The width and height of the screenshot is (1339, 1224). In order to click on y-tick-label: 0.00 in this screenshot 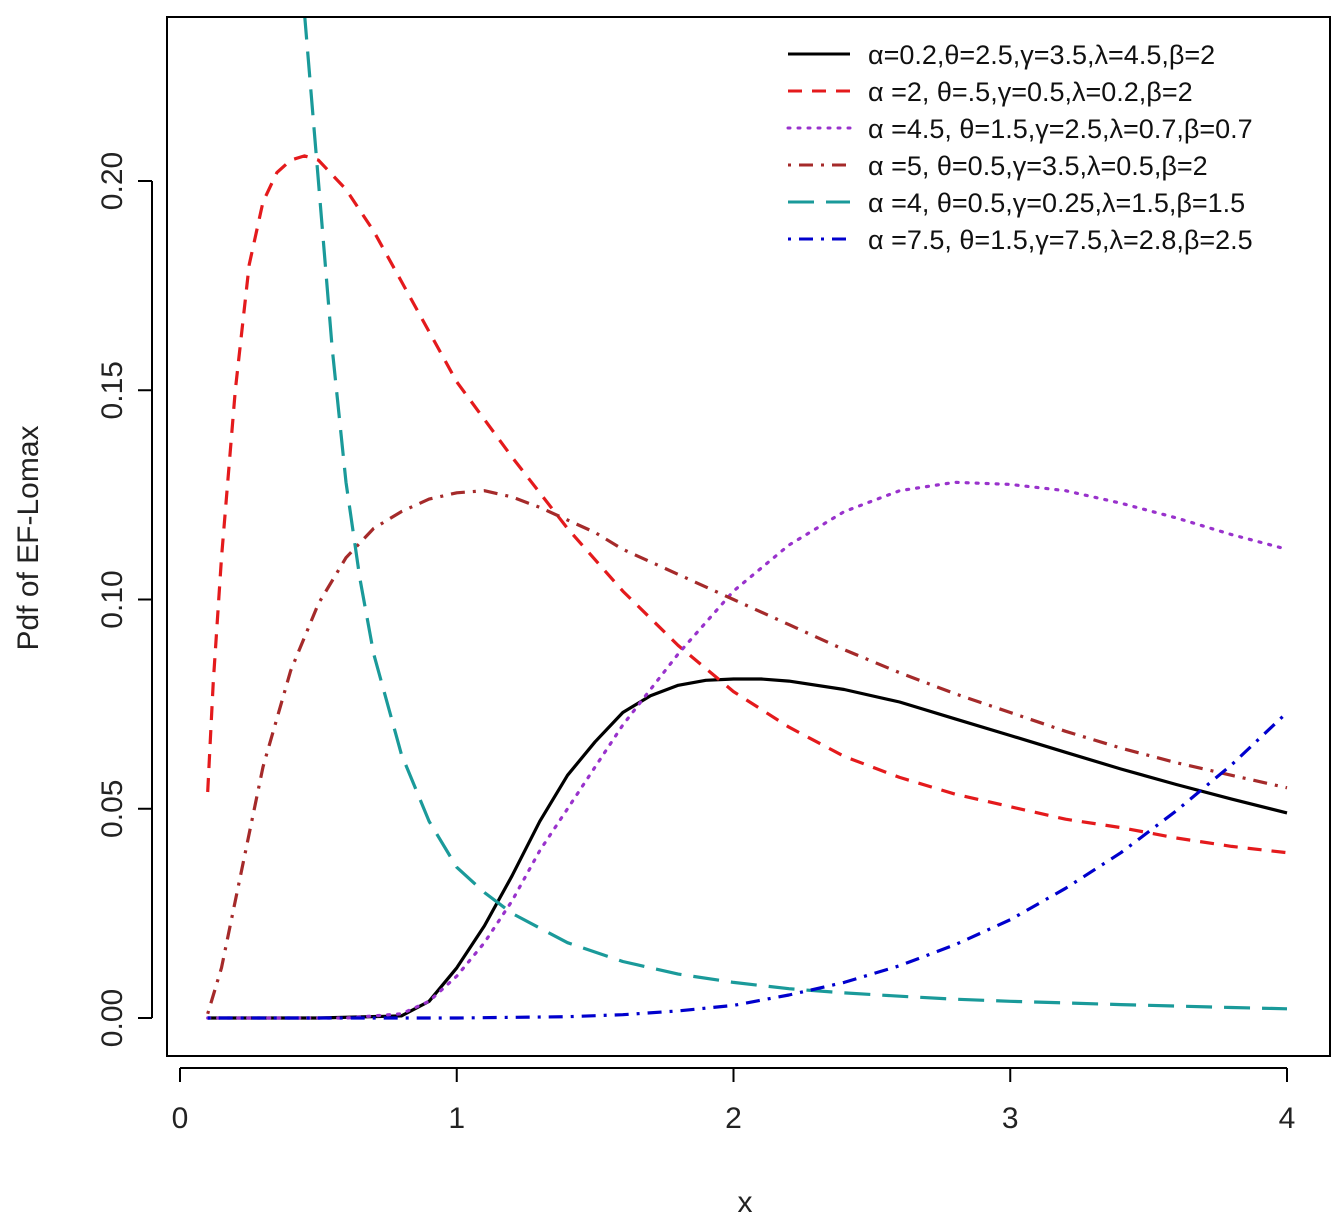, I will do `click(112, 1018)`.